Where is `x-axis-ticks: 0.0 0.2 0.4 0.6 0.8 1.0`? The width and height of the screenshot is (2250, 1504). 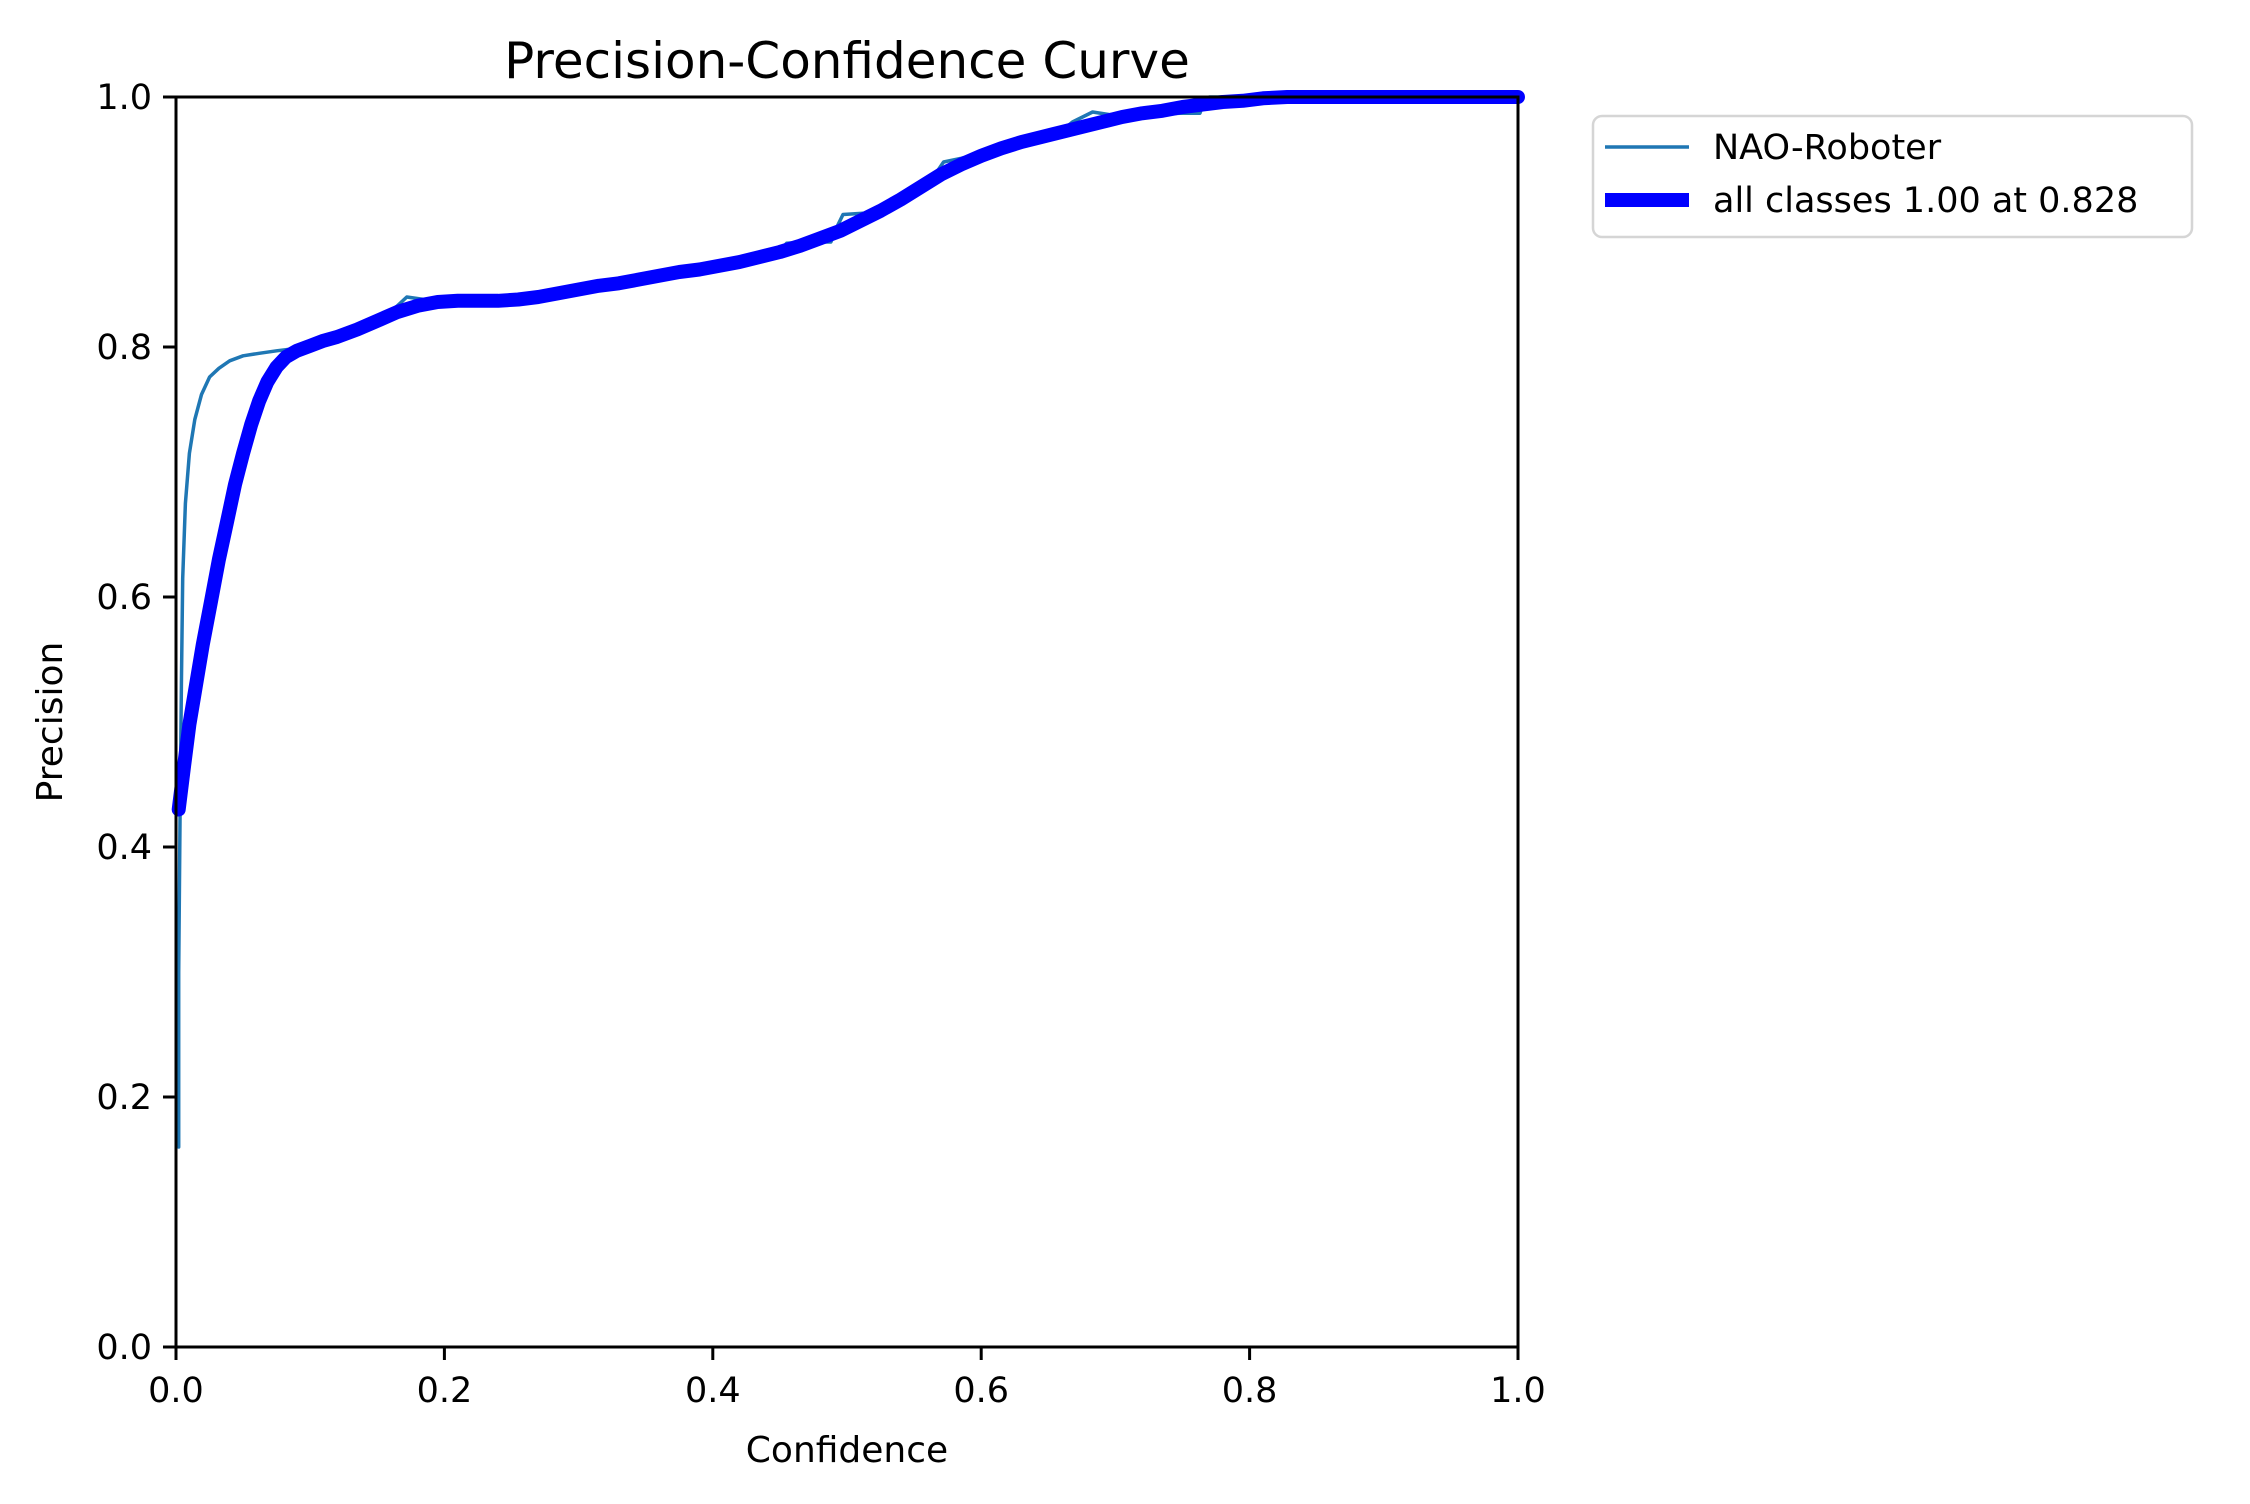 x-axis-ticks: 0.0 0.2 0.4 0.6 0.8 1.0 is located at coordinates (847, 1379).